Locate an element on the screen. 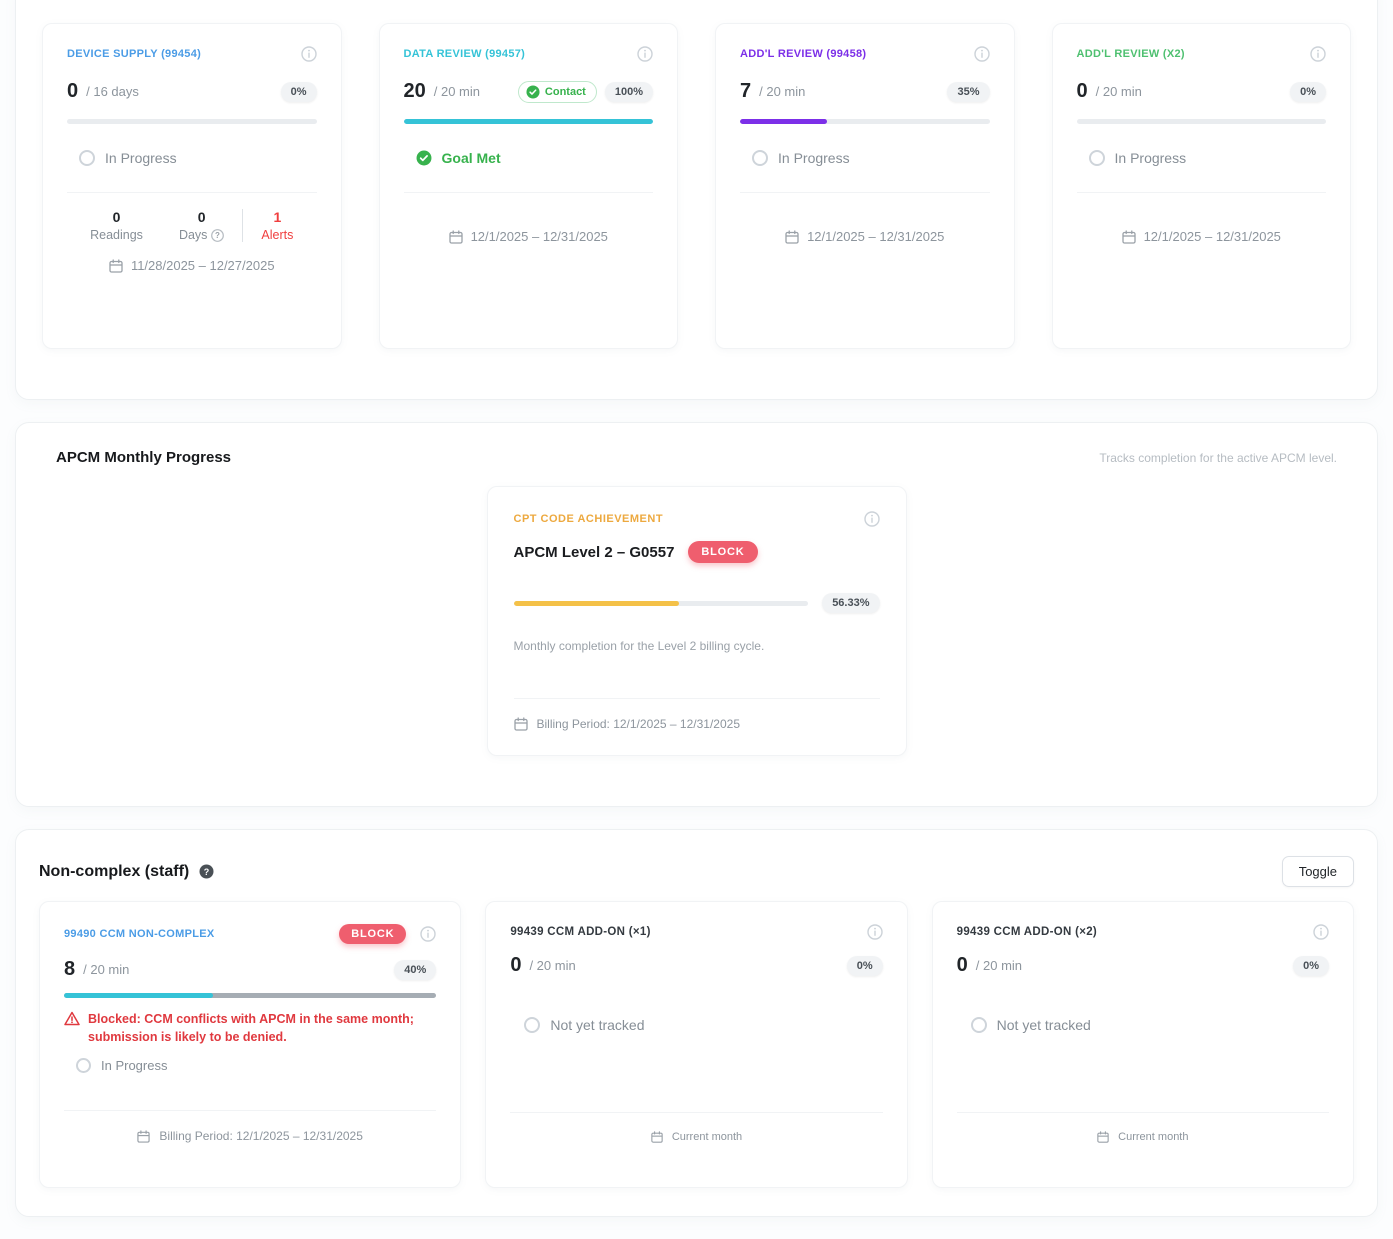  date-range-row: 11/28/2025 – 12/27/2025 is located at coordinates (192, 265).